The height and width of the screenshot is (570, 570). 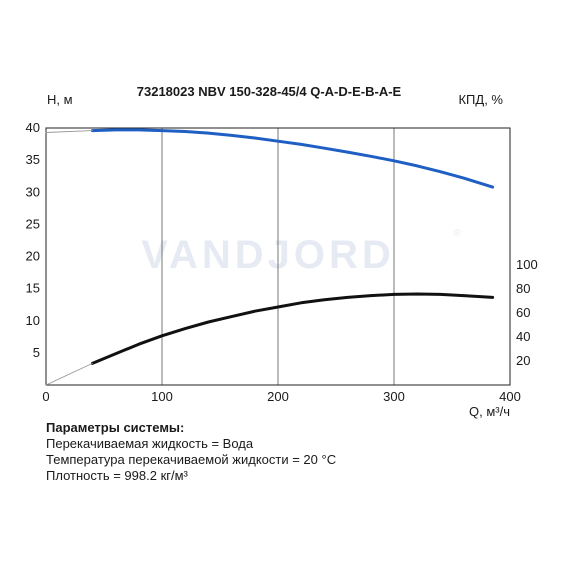 I want to click on y-left-tick-label: 20, so click(x=33, y=256).